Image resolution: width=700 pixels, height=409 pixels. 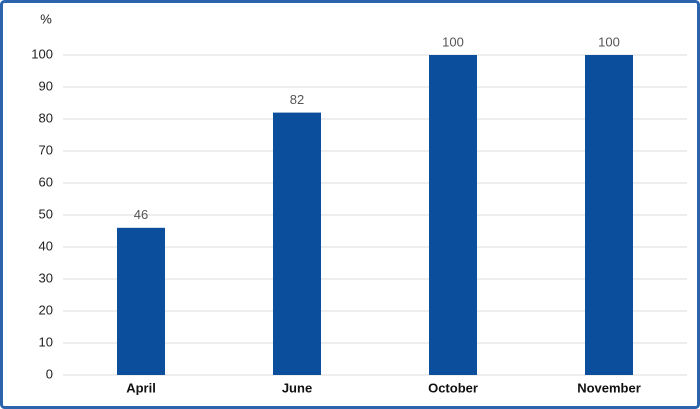 What do you see at coordinates (297, 387) in the screenshot?
I see `x-tick-label: June` at bounding box center [297, 387].